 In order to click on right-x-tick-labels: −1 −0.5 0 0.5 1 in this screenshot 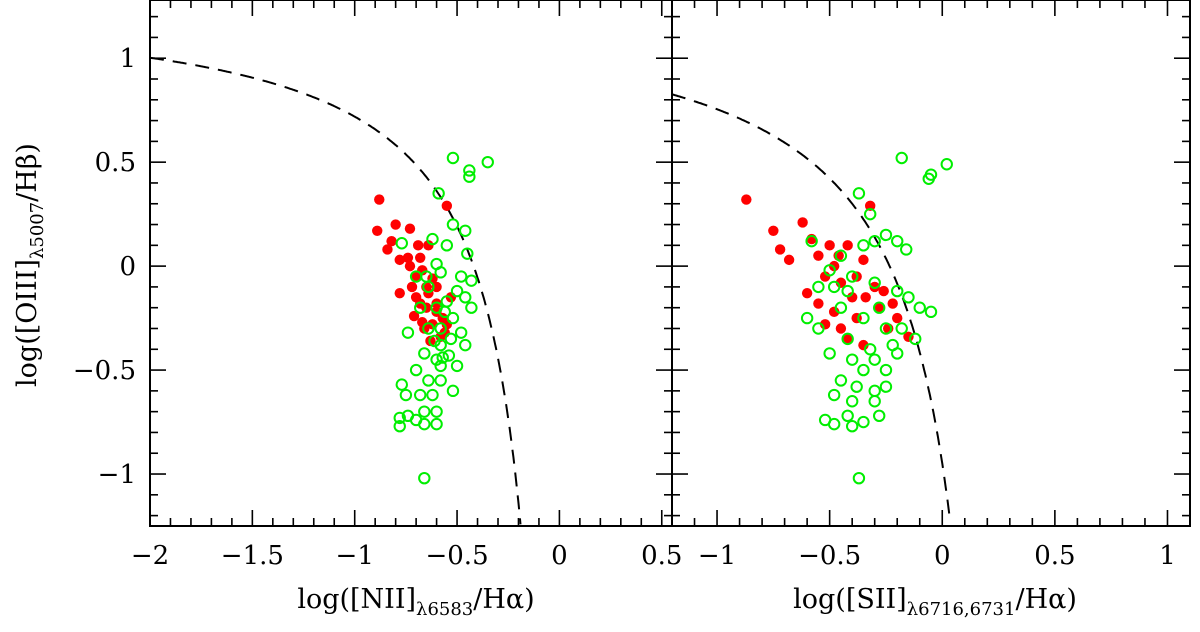, I will do `click(937, 556)`.